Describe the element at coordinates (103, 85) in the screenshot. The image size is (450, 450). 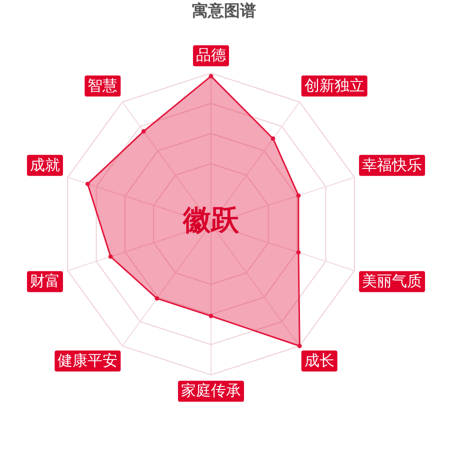
I see `spoke-label: 智慧` at that location.